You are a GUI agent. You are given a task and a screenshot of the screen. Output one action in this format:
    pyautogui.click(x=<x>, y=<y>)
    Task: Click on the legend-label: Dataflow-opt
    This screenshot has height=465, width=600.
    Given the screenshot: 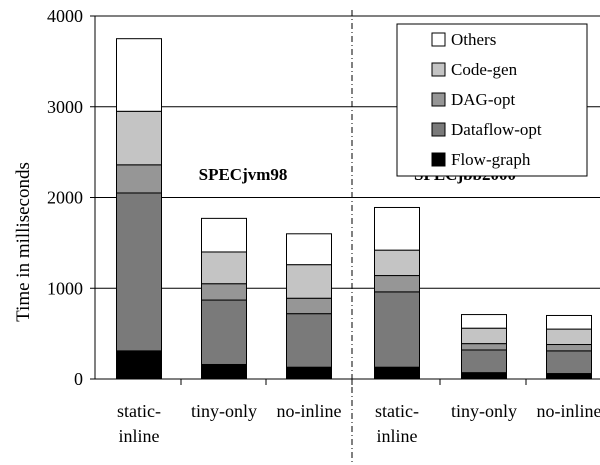 What is the action you would take?
    pyautogui.click(x=496, y=129)
    